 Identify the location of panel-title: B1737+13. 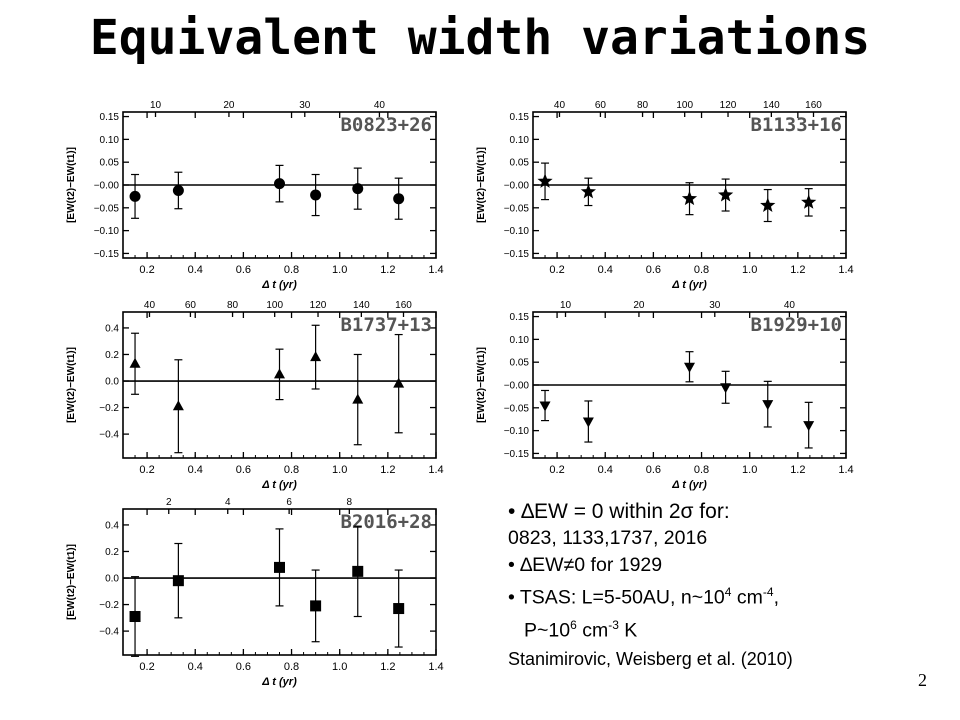
(386, 325).